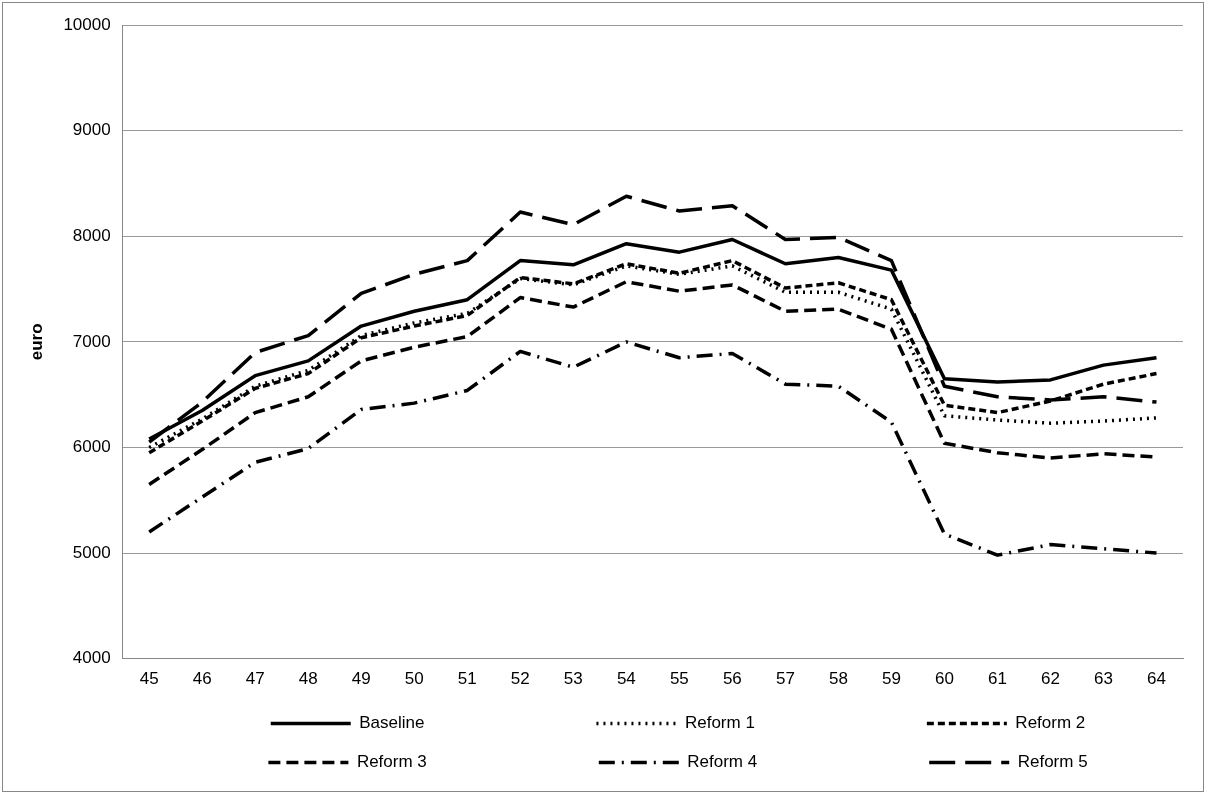  Describe the element at coordinates (785, 679) in the screenshot. I see `x-tick-label: 57` at that location.